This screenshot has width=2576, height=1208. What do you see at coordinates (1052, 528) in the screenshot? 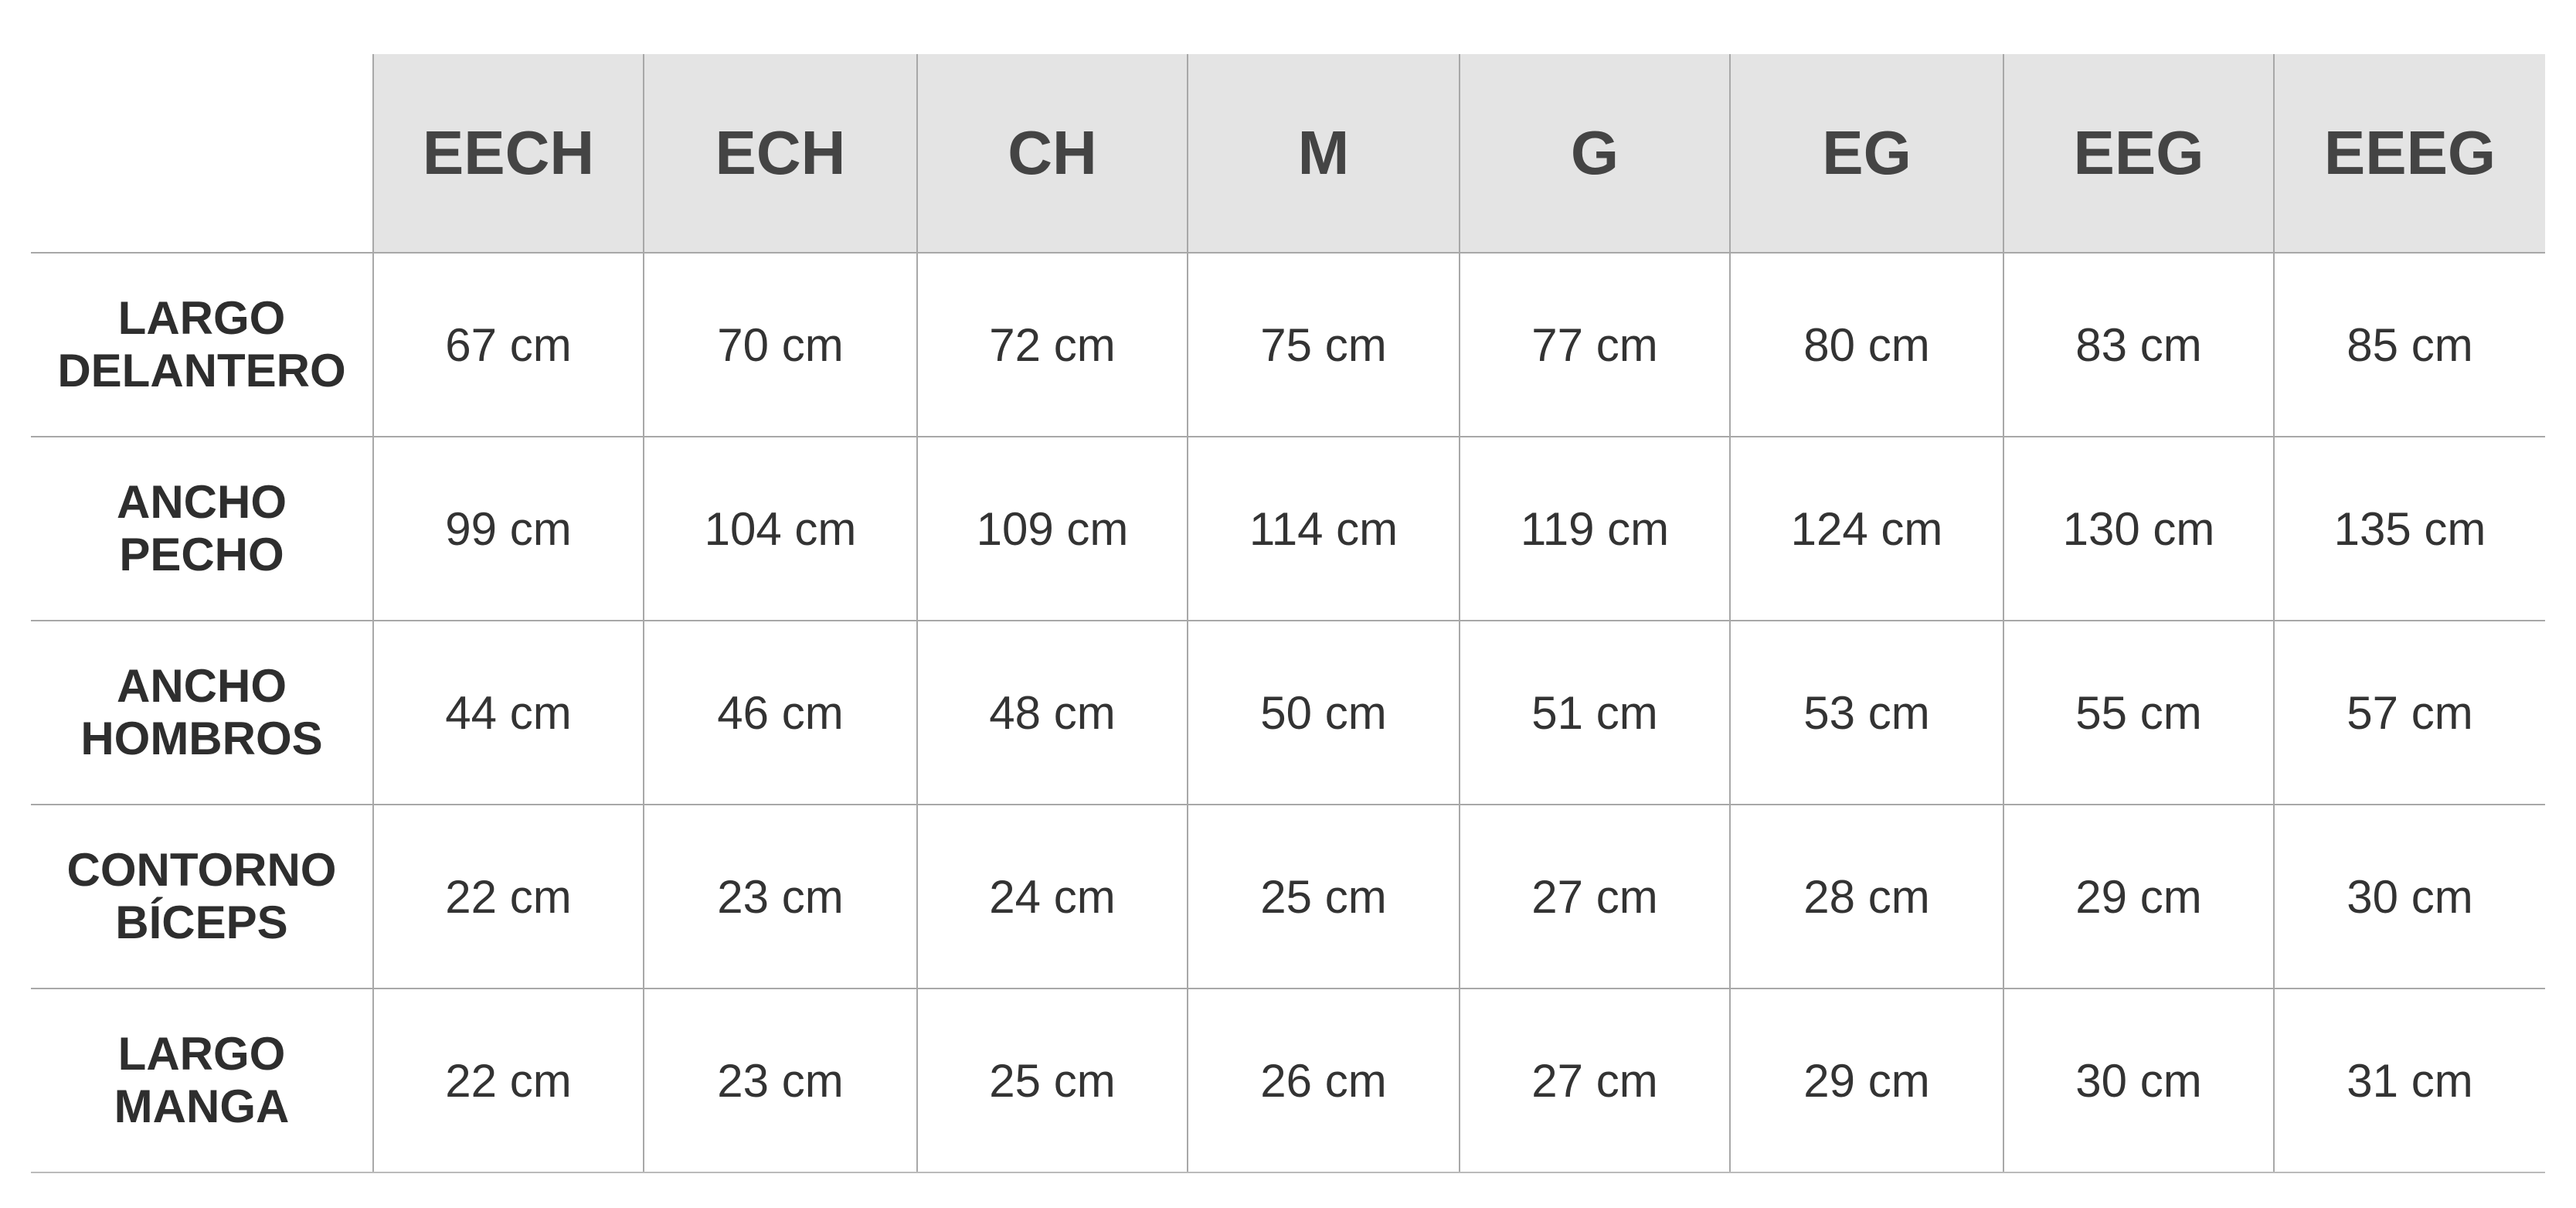
I see `measurement-cell: 109 cm` at bounding box center [1052, 528].